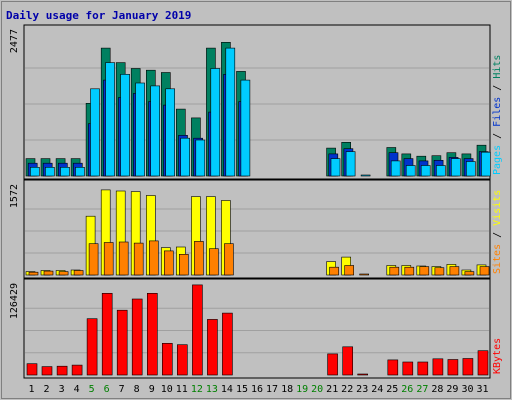 Image resolution: width=512 pixels, height=405 pixels. I want to click on panel-visits-max-label: 1572, so click(14, 196).